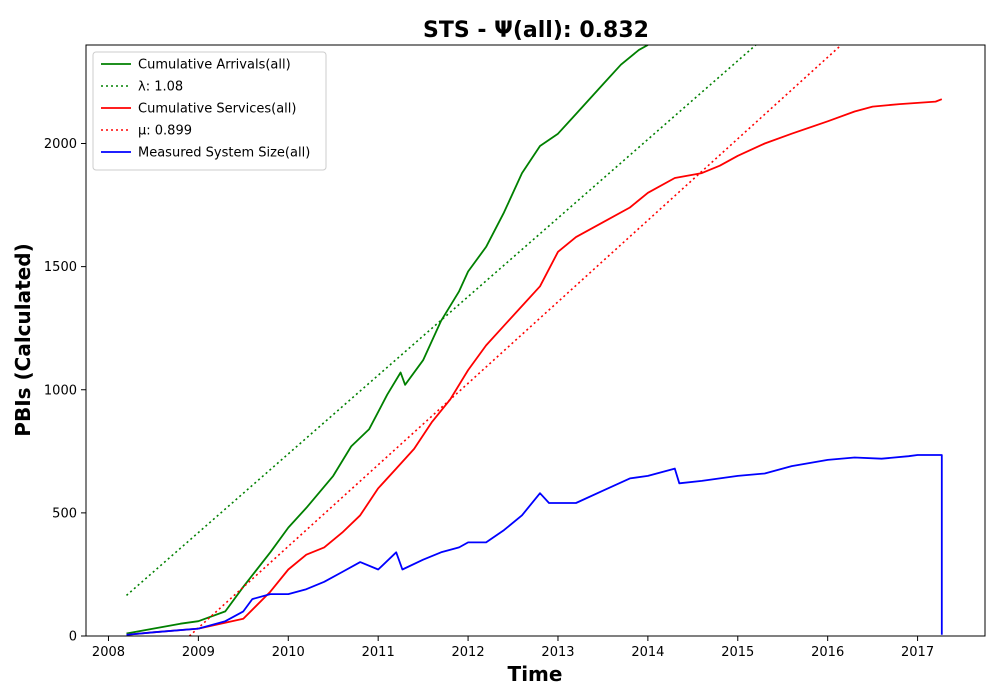 This screenshot has height=700, width=1000. Describe the element at coordinates (827, 652) in the screenshot. I see `x-tick-label: 2016` at that location.